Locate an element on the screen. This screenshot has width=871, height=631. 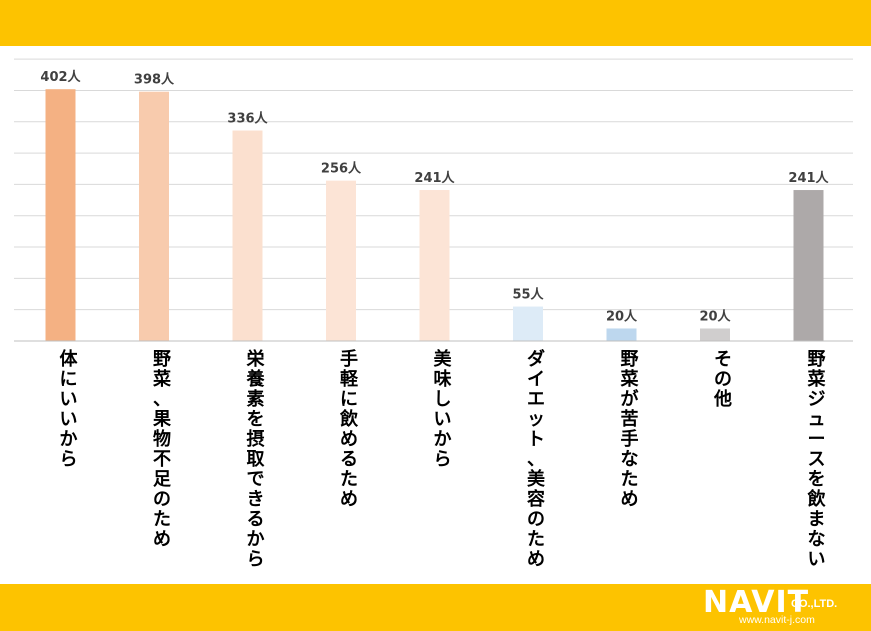
category-label: 野菜が苦手なため is located at coordinates (629, 429).